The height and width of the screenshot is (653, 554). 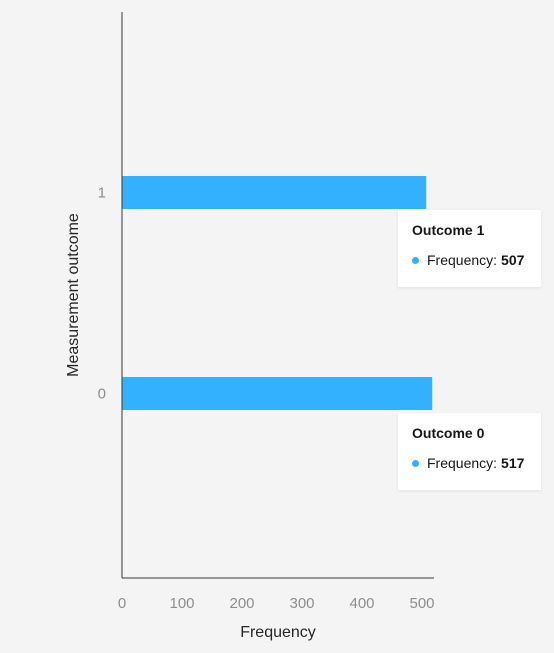 I want to click on x-tick-label: 500, so click(x=421, y=603).